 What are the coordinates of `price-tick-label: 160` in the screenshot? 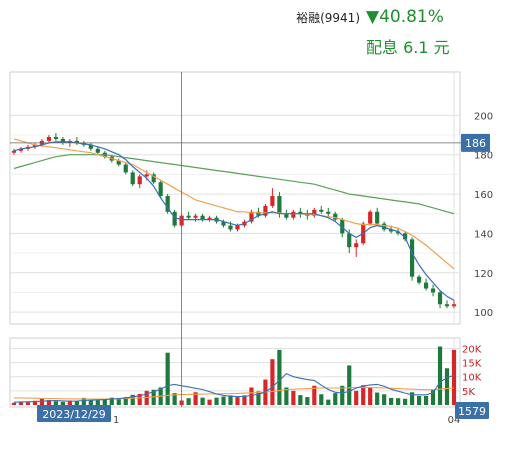 It's located at (483, 195).